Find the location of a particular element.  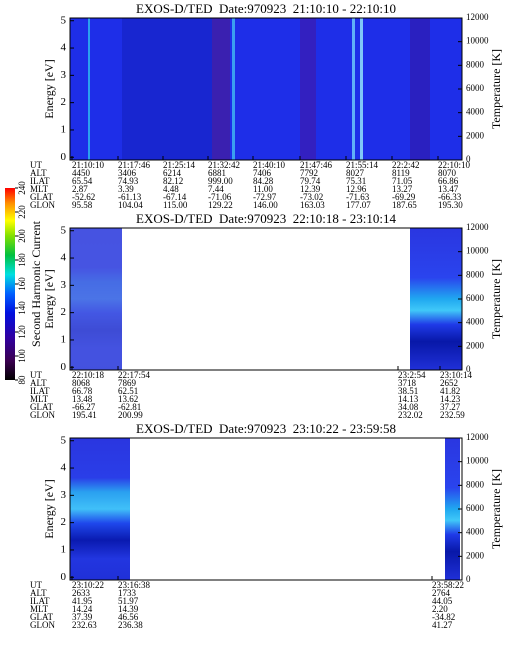

table-cell: 82.12 is located at coordinates (173, 181).